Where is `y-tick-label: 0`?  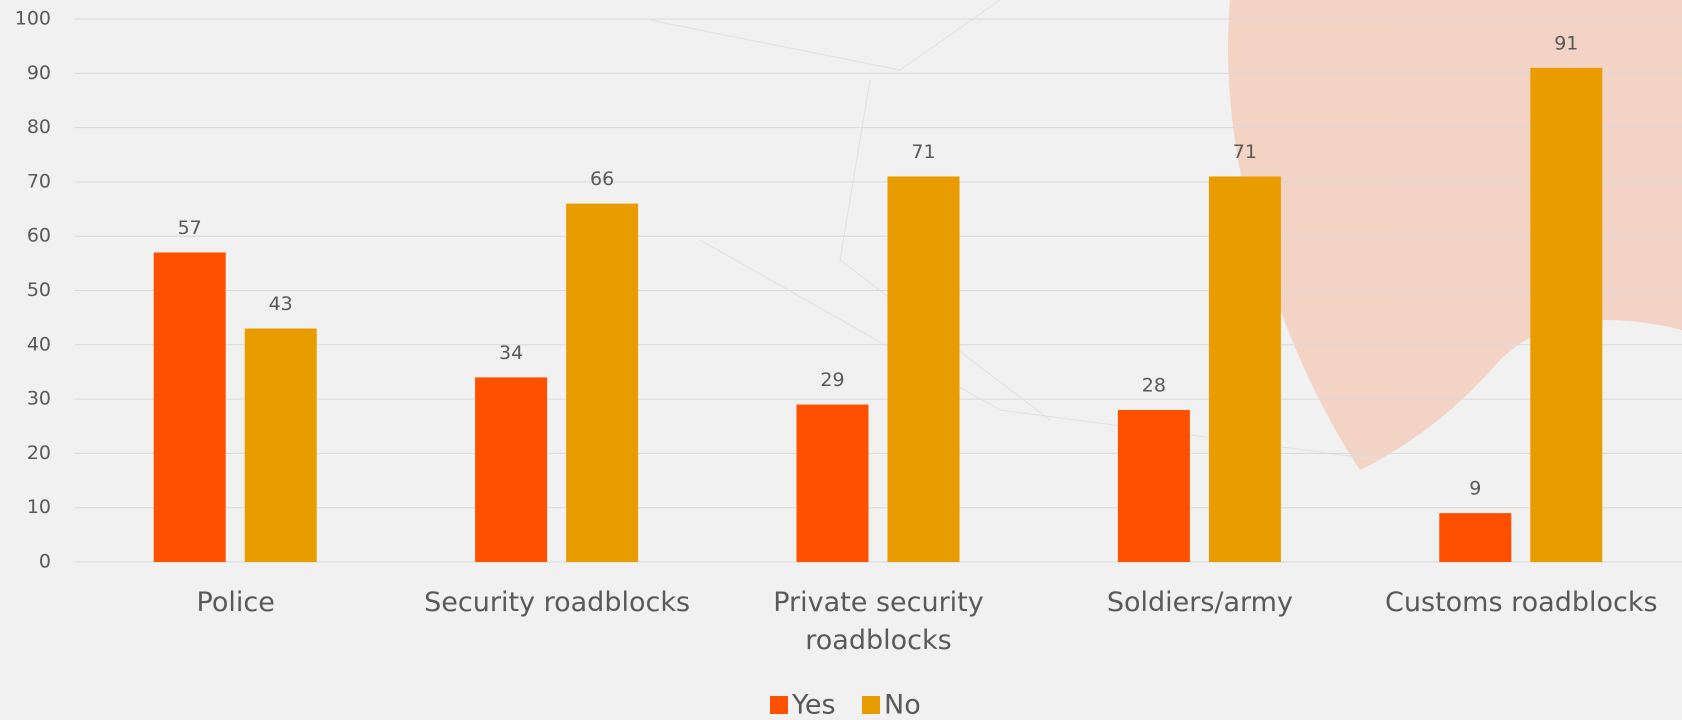 y-tick-label: 0 is located at coordinates (45, 562).